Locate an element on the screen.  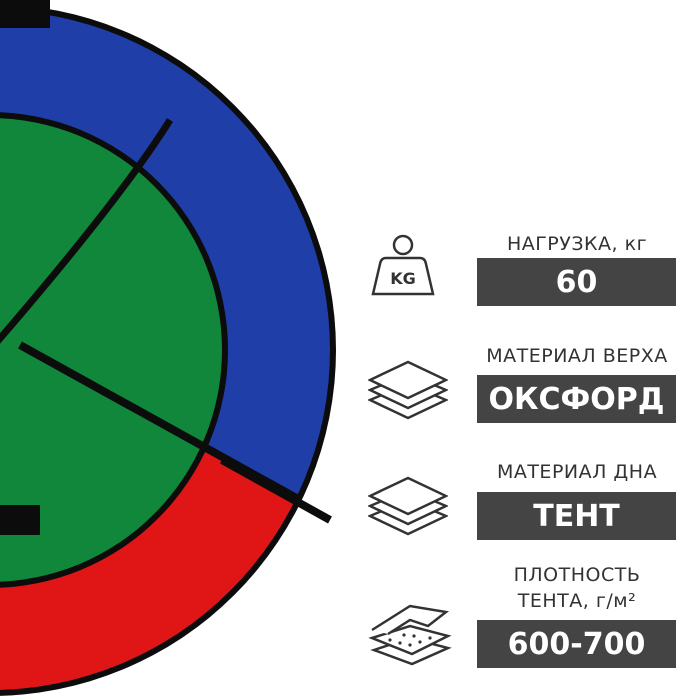
density-label-line2: ТЕНТА, г/м² is located at coordinates (577, 601).